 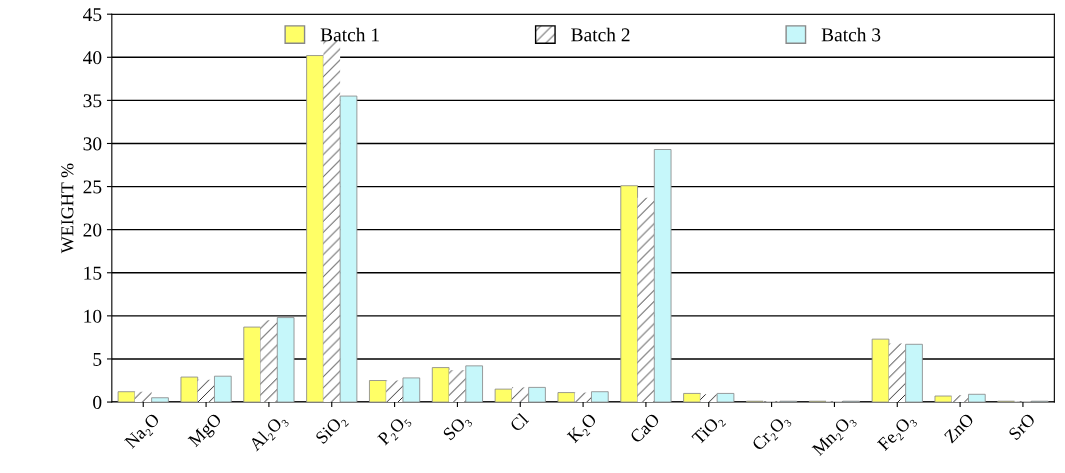 I want to click on legend-label: Batch 3, so click(x=851, y=34).